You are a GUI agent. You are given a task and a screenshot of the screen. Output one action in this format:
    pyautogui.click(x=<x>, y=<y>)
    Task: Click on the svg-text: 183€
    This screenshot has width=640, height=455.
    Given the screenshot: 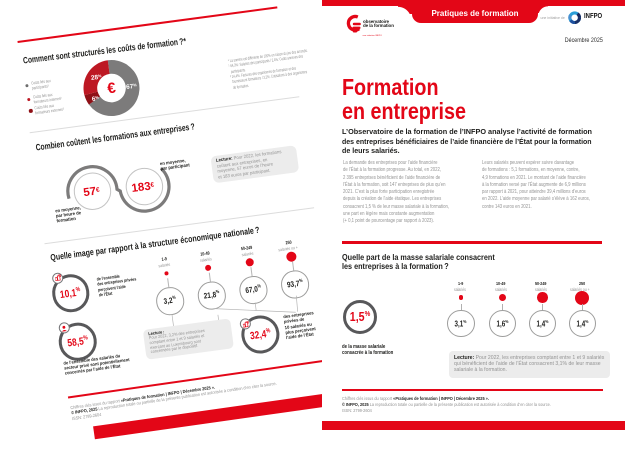 What is the action you would take?
    pyautogui.click(x=143, y=187)
    